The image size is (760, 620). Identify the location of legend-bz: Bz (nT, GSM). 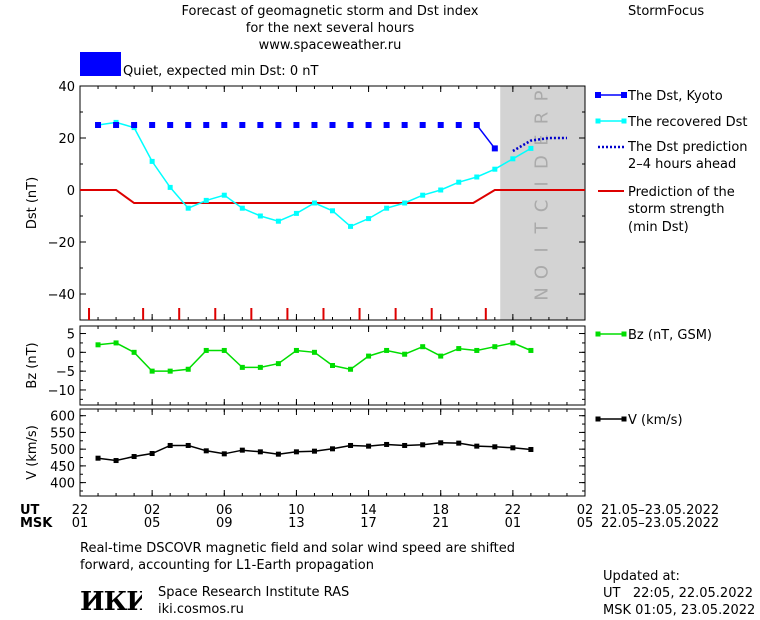
(670, 335).